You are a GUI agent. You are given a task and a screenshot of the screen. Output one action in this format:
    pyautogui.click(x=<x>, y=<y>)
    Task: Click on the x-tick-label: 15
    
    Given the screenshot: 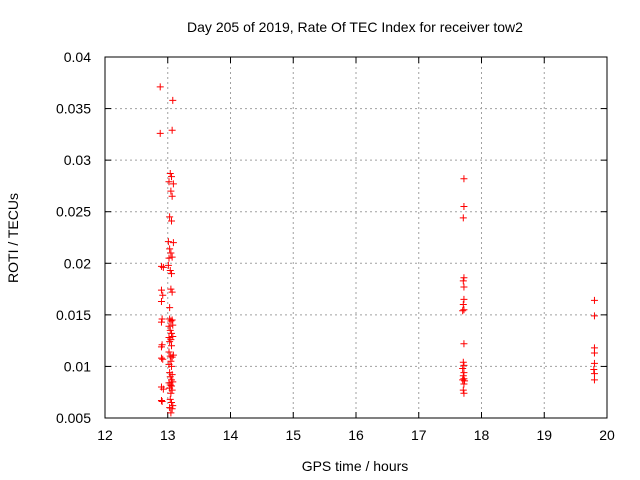 What is the action you would take?
    pyautogui.click(x=293, y=435)
    